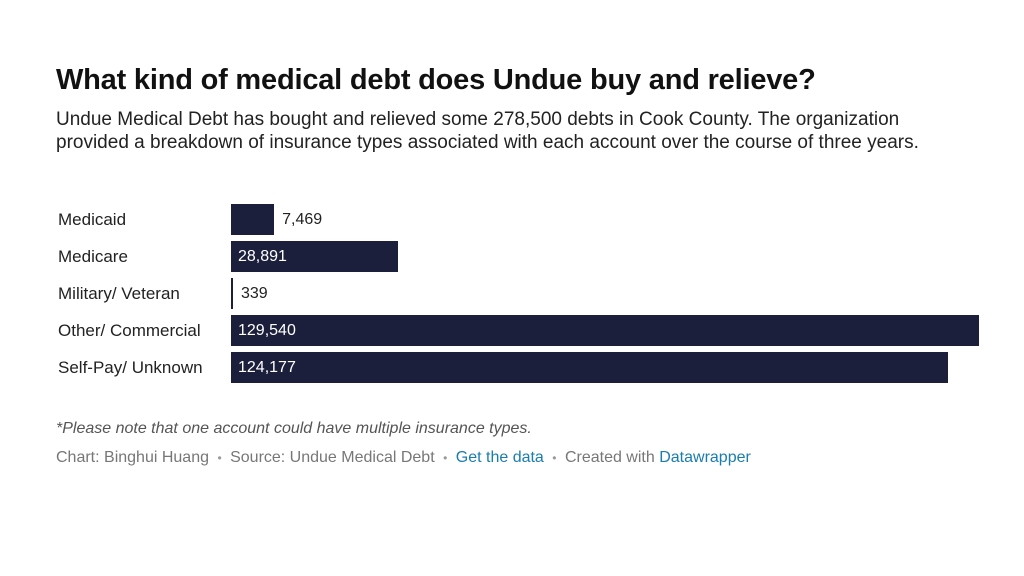 This screenshot has width=1024, height=576. I want to click on bar-category-label: Military/ Veteran, so click(119, 293).